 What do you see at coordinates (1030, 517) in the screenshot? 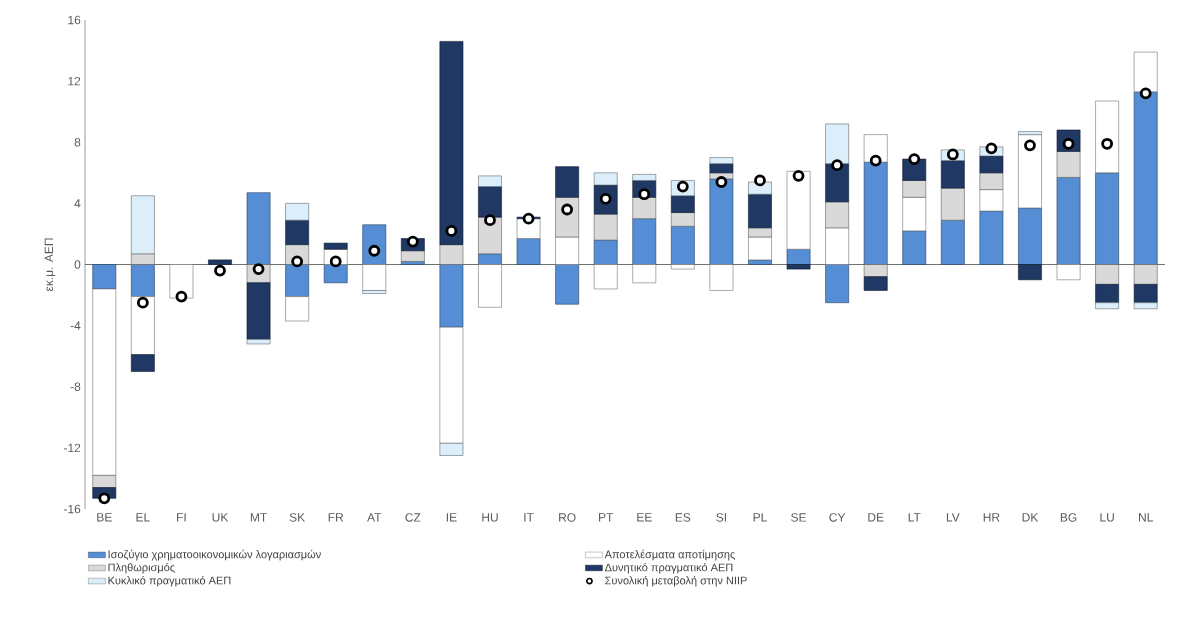
I see `x-tick-label: DK` at bounding box center [1030, 517].